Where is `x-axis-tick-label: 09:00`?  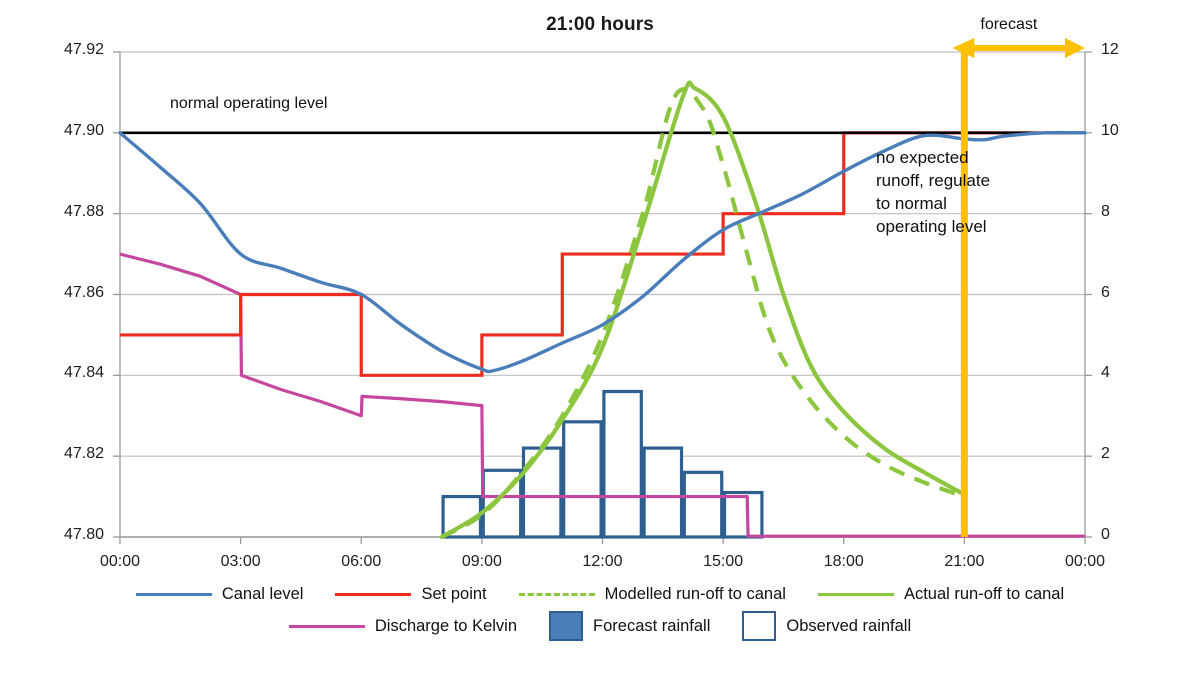 x-axis-tick-label: 09:00 is located at coordinates (481, 561).